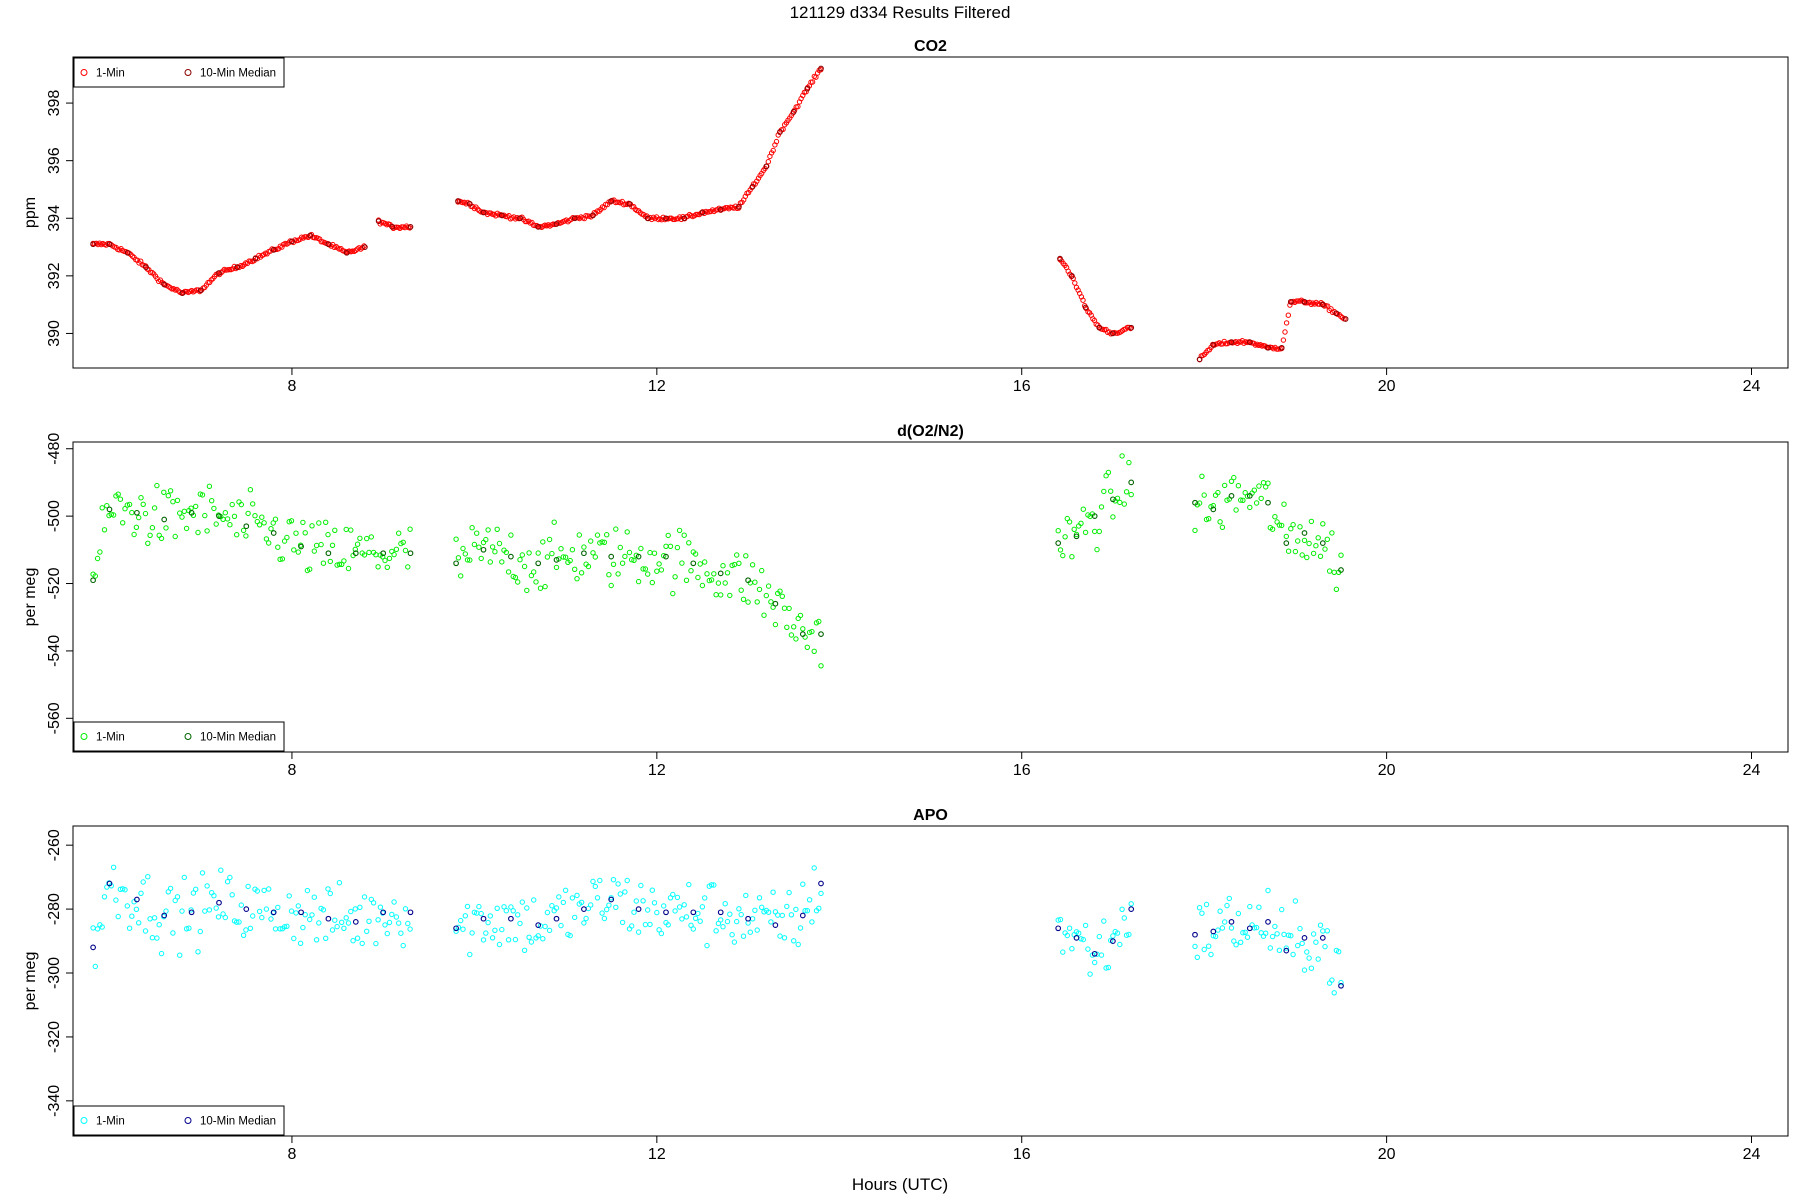 This screenshot has width=1800, height=1200. I want to click on x-tick-label: 12, so click(657, 1154).